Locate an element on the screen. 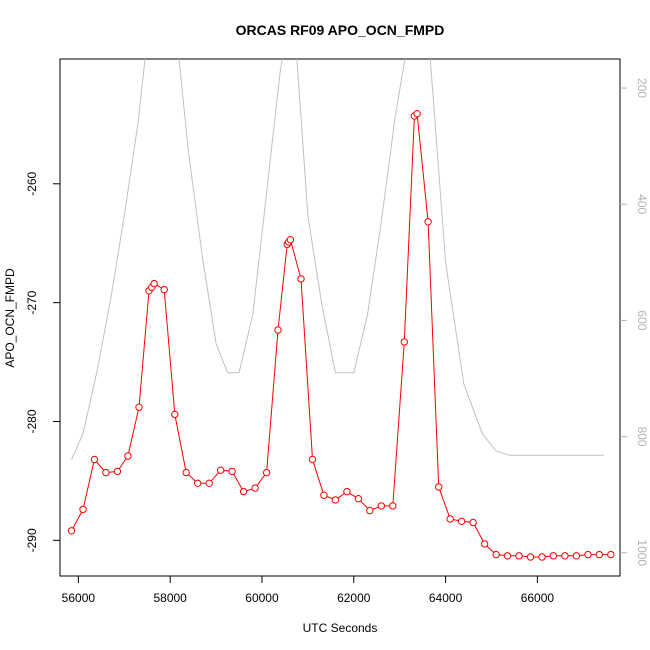  x-tick-label: 62000 is located at coordinates (354, 598).